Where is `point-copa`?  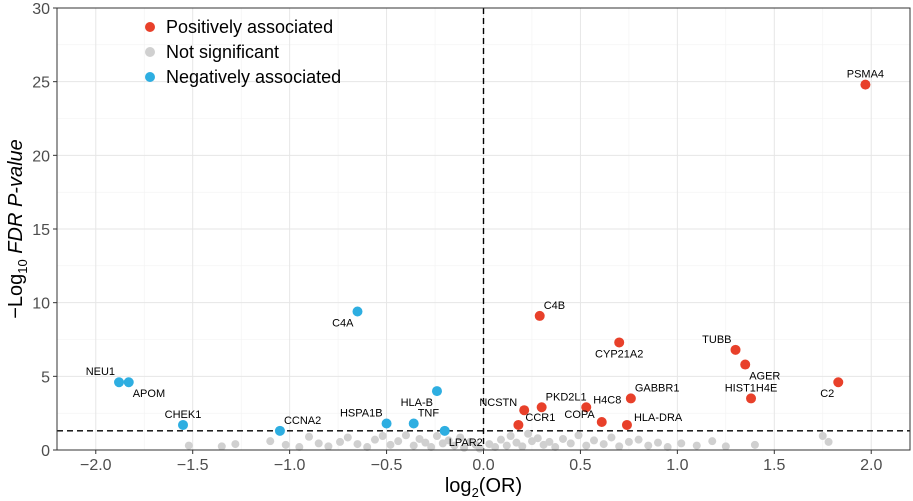
point-copa is located at coordinates (601, 422).